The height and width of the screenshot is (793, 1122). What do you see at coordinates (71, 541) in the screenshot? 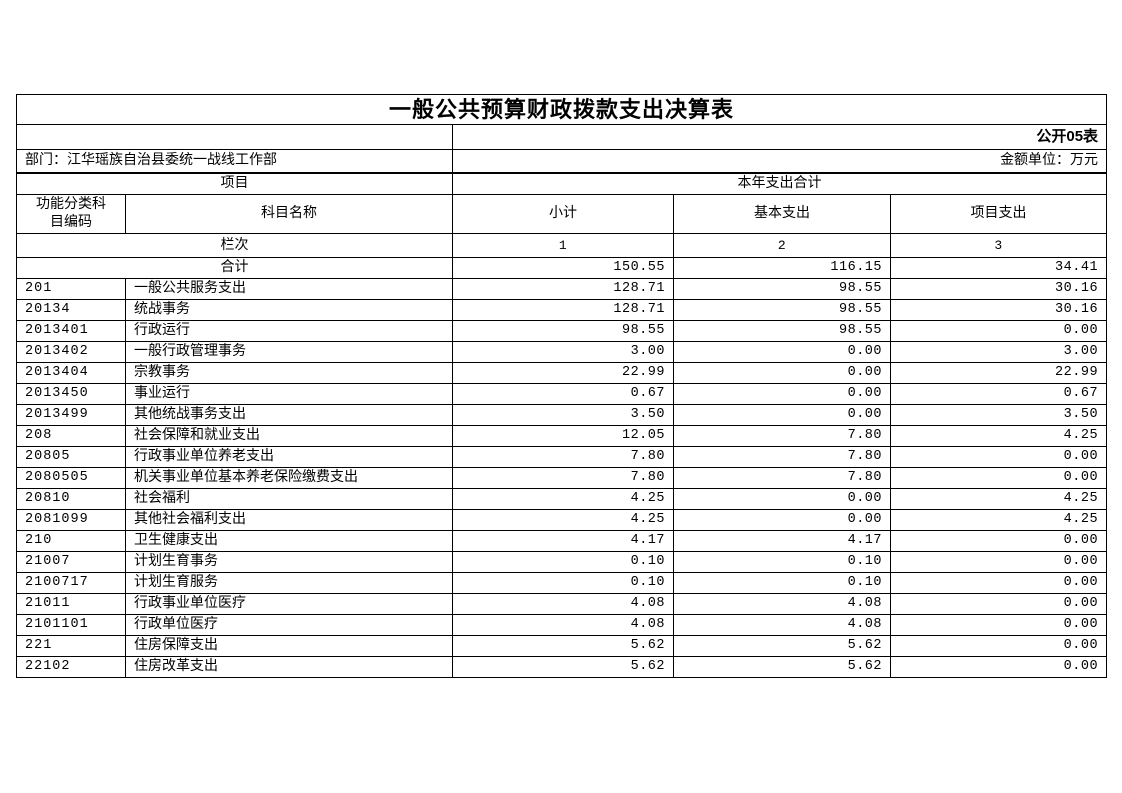
I see `code-cell: 210` at bounding box center [71, 541].